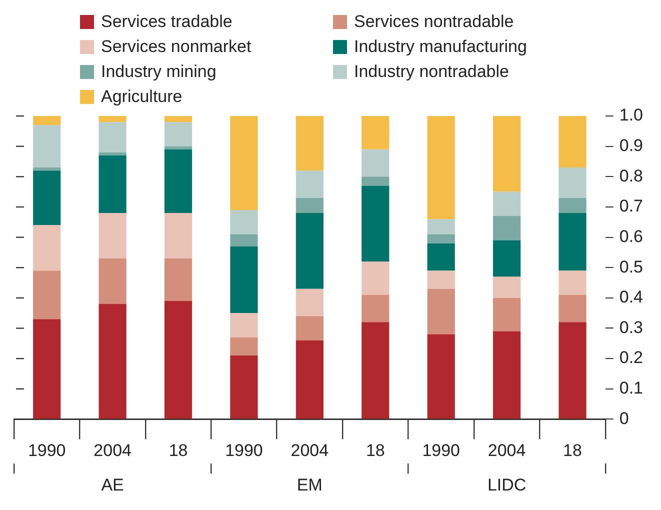 The height and width of the screenshot is (510, 661). I want to click on legend-label: Services tradable, so click(166, 22).